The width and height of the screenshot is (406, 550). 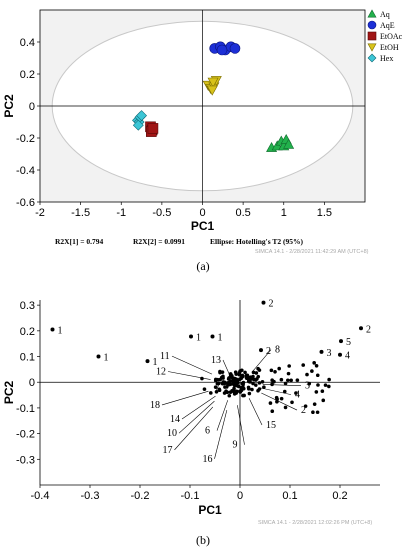 I want to click on annotation-label: 6, so click(x=207, y=431).